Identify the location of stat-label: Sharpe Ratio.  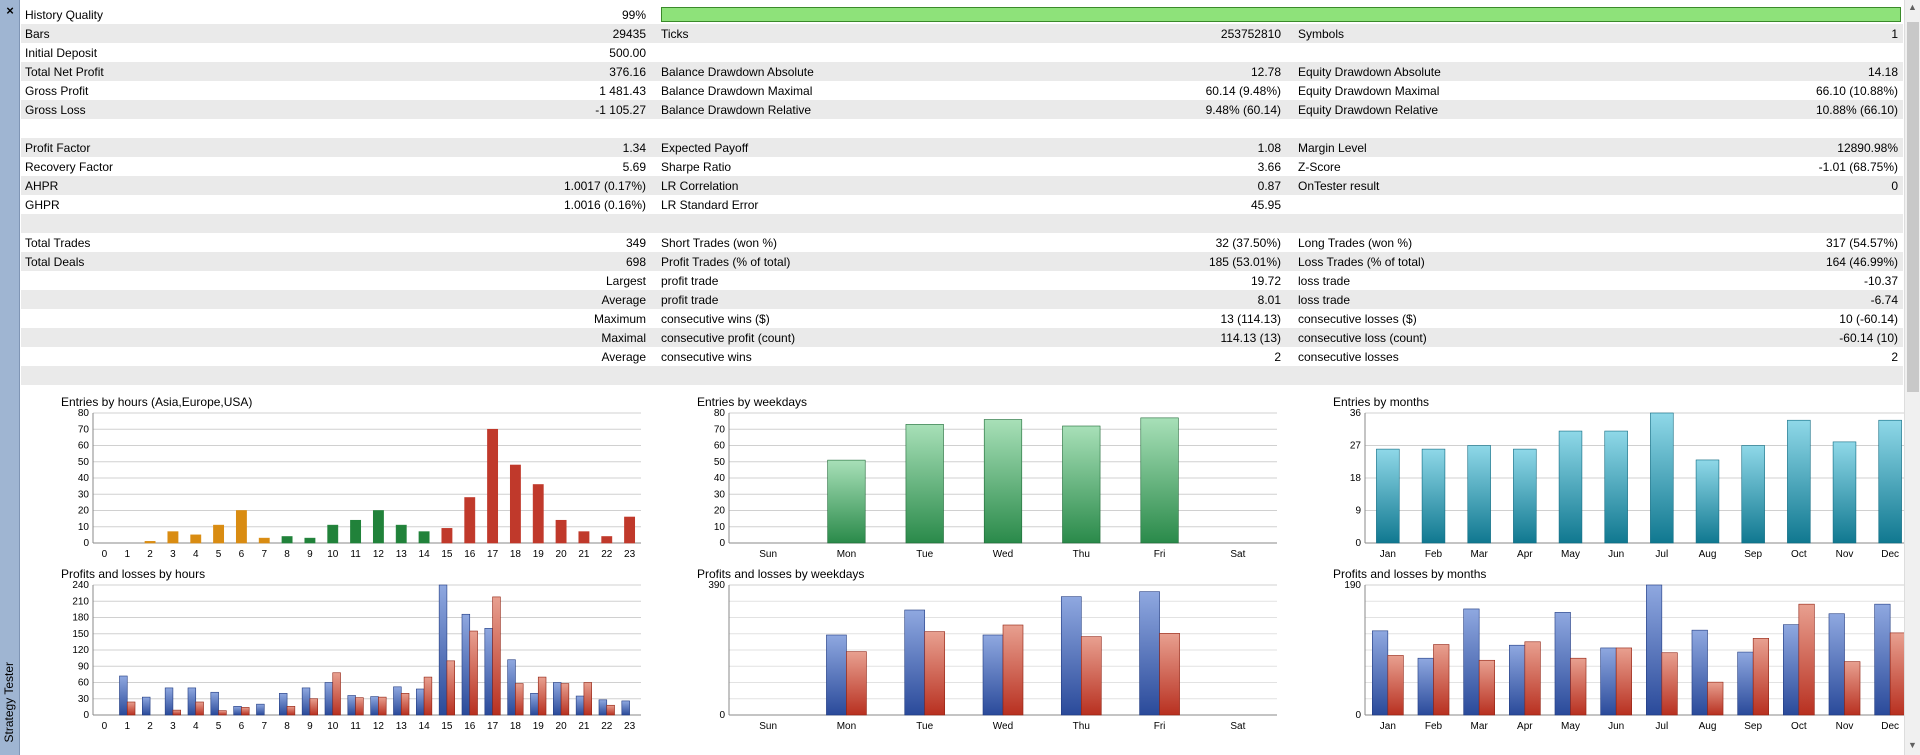
(696, 167).